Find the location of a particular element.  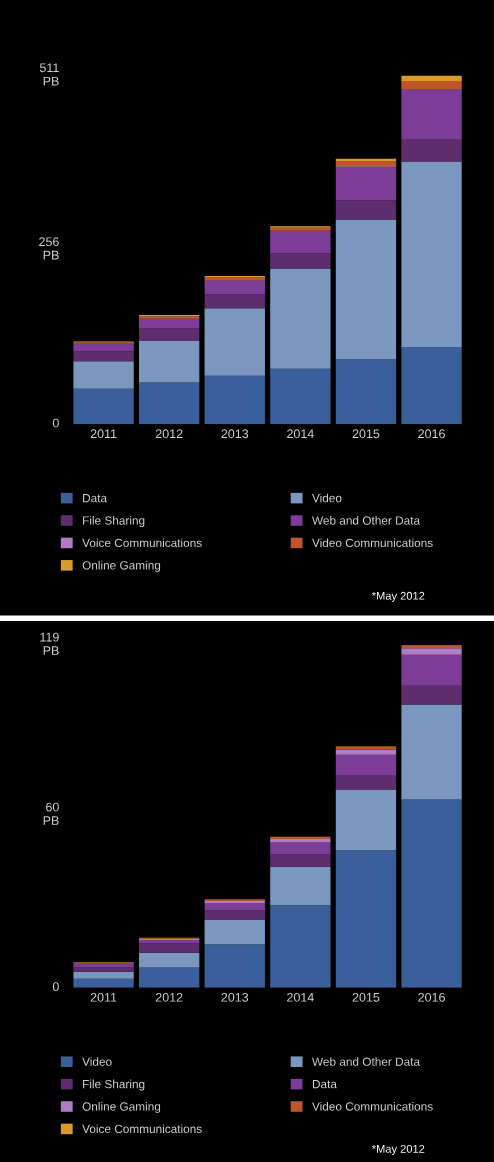

y-tick-label: 119 PB is located at coordinates (49, 643).